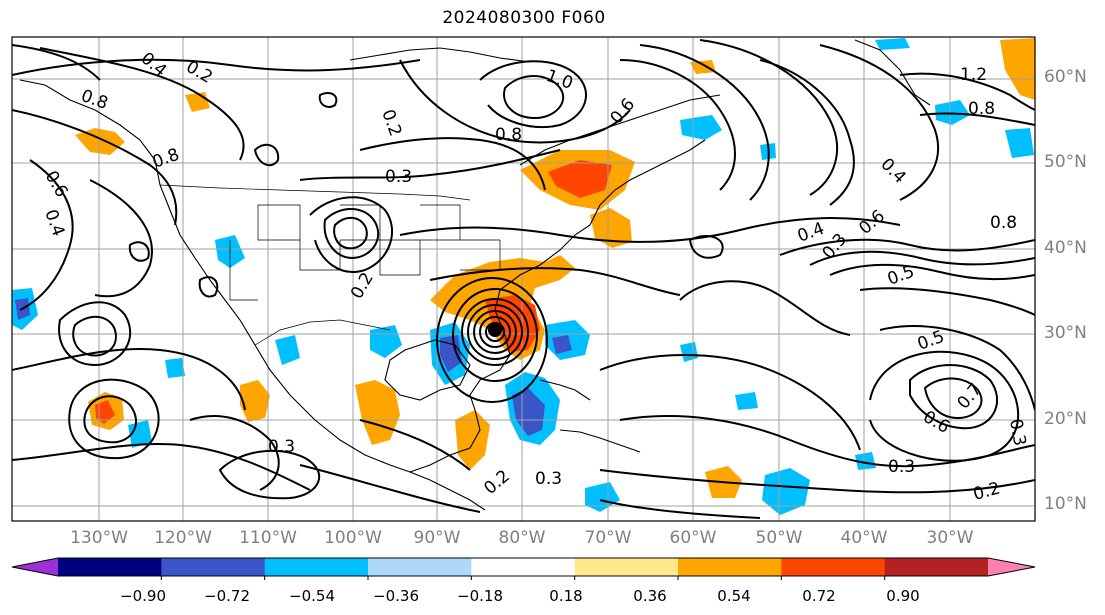 This screenshot has height=615, width=1105. I want to click on colorbar-tick-label: −0.18, so click(480, 596).